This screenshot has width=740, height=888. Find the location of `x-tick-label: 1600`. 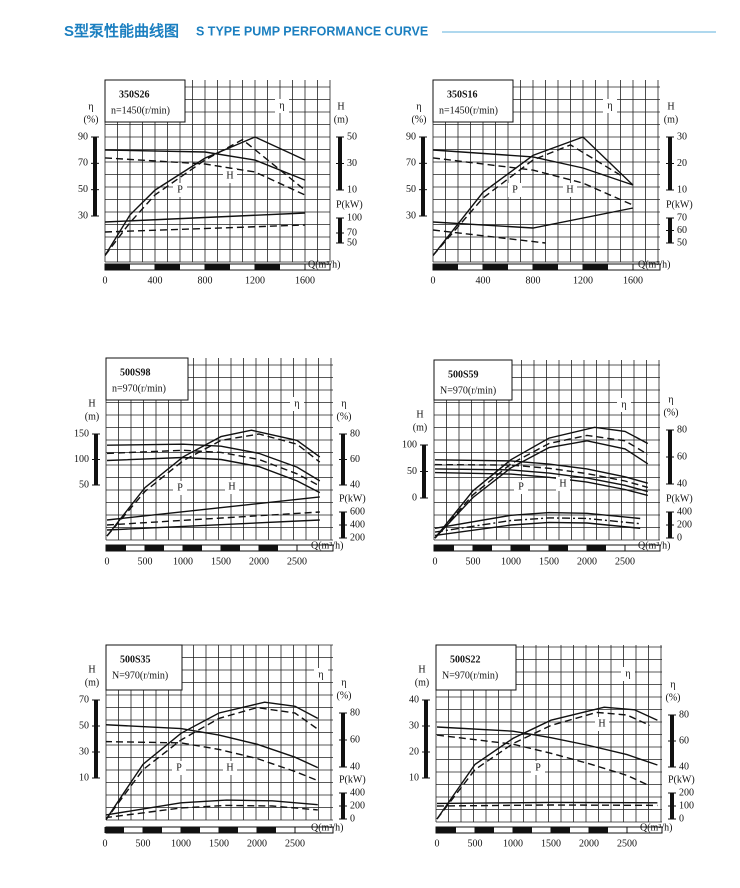

x-tick-label: 1600 is located at coordinates (633, 280).